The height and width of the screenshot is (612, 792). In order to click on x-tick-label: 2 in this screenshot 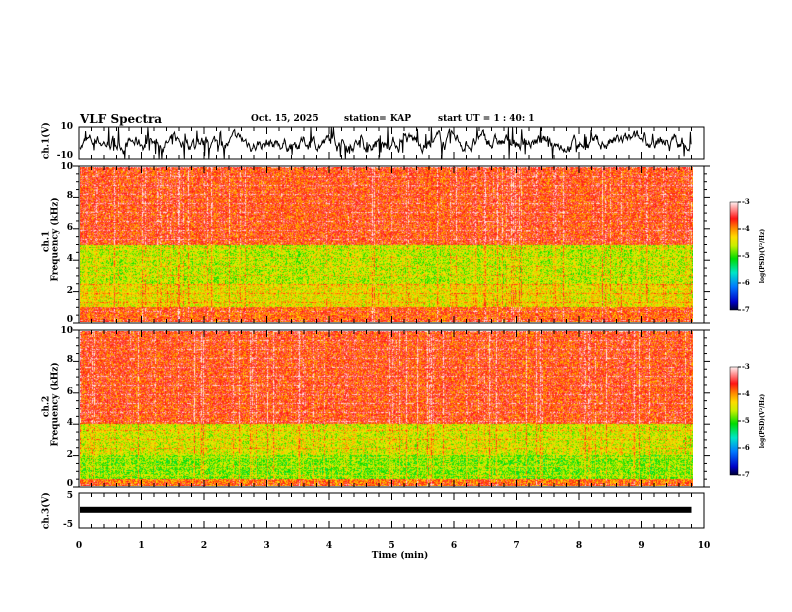, I will do `click(204, 546)`.